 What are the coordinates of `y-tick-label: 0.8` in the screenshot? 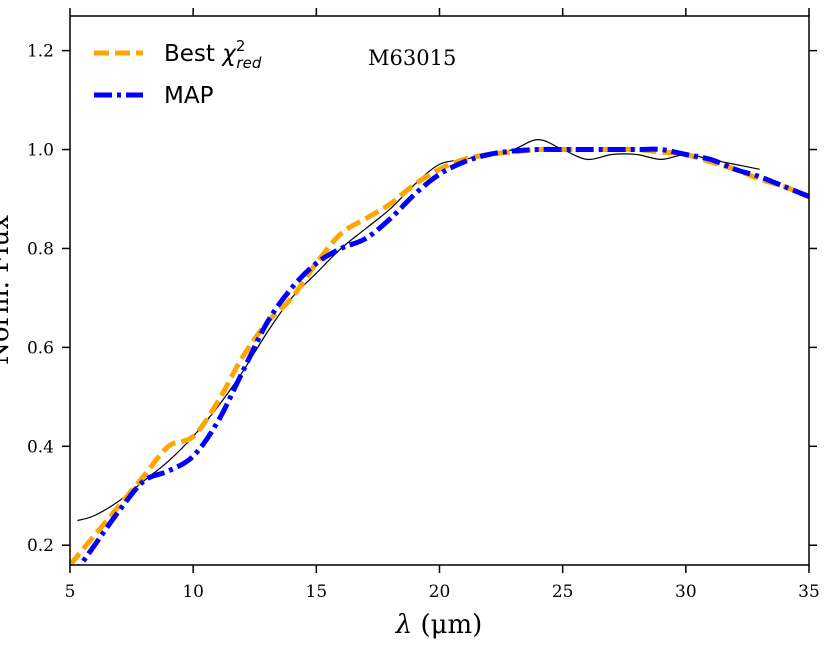 It's located at (40, 249).